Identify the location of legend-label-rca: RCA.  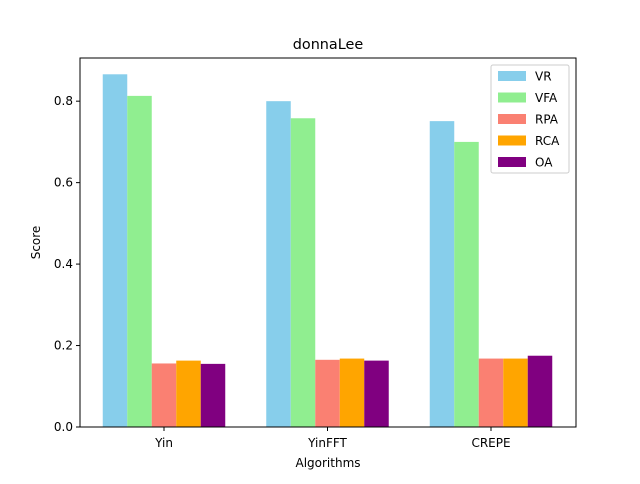
(547, 141).